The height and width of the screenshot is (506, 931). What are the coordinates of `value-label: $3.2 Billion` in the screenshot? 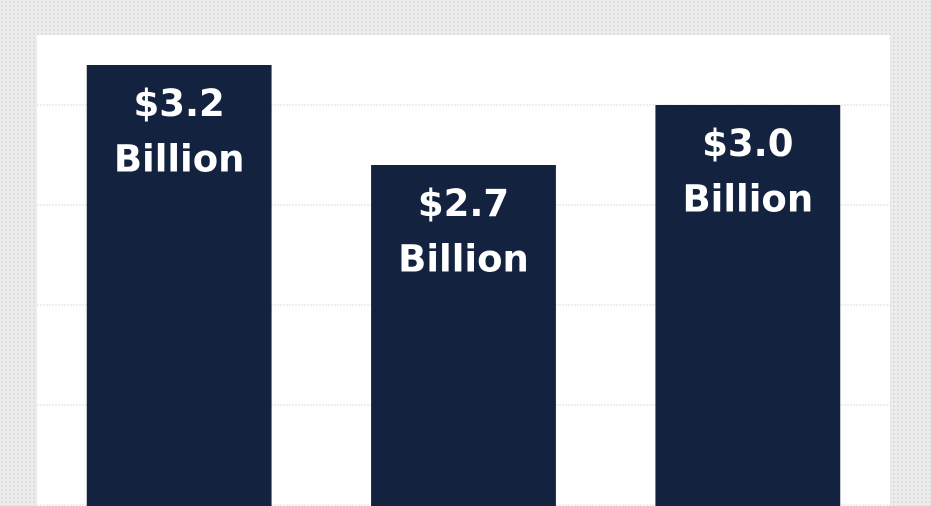 It's located at (179, 131).